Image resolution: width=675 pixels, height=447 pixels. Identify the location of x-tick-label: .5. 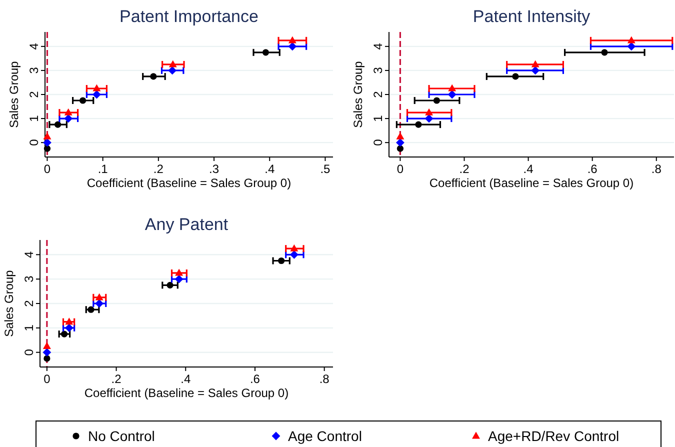
(325, 169).